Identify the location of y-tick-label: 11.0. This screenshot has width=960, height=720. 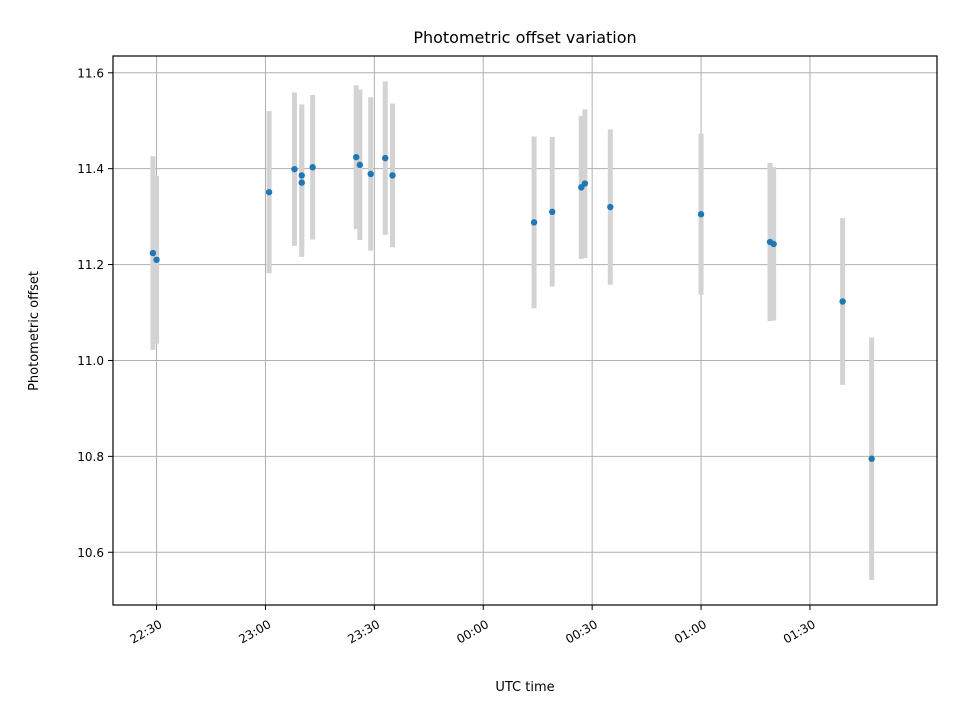
(90, 361).